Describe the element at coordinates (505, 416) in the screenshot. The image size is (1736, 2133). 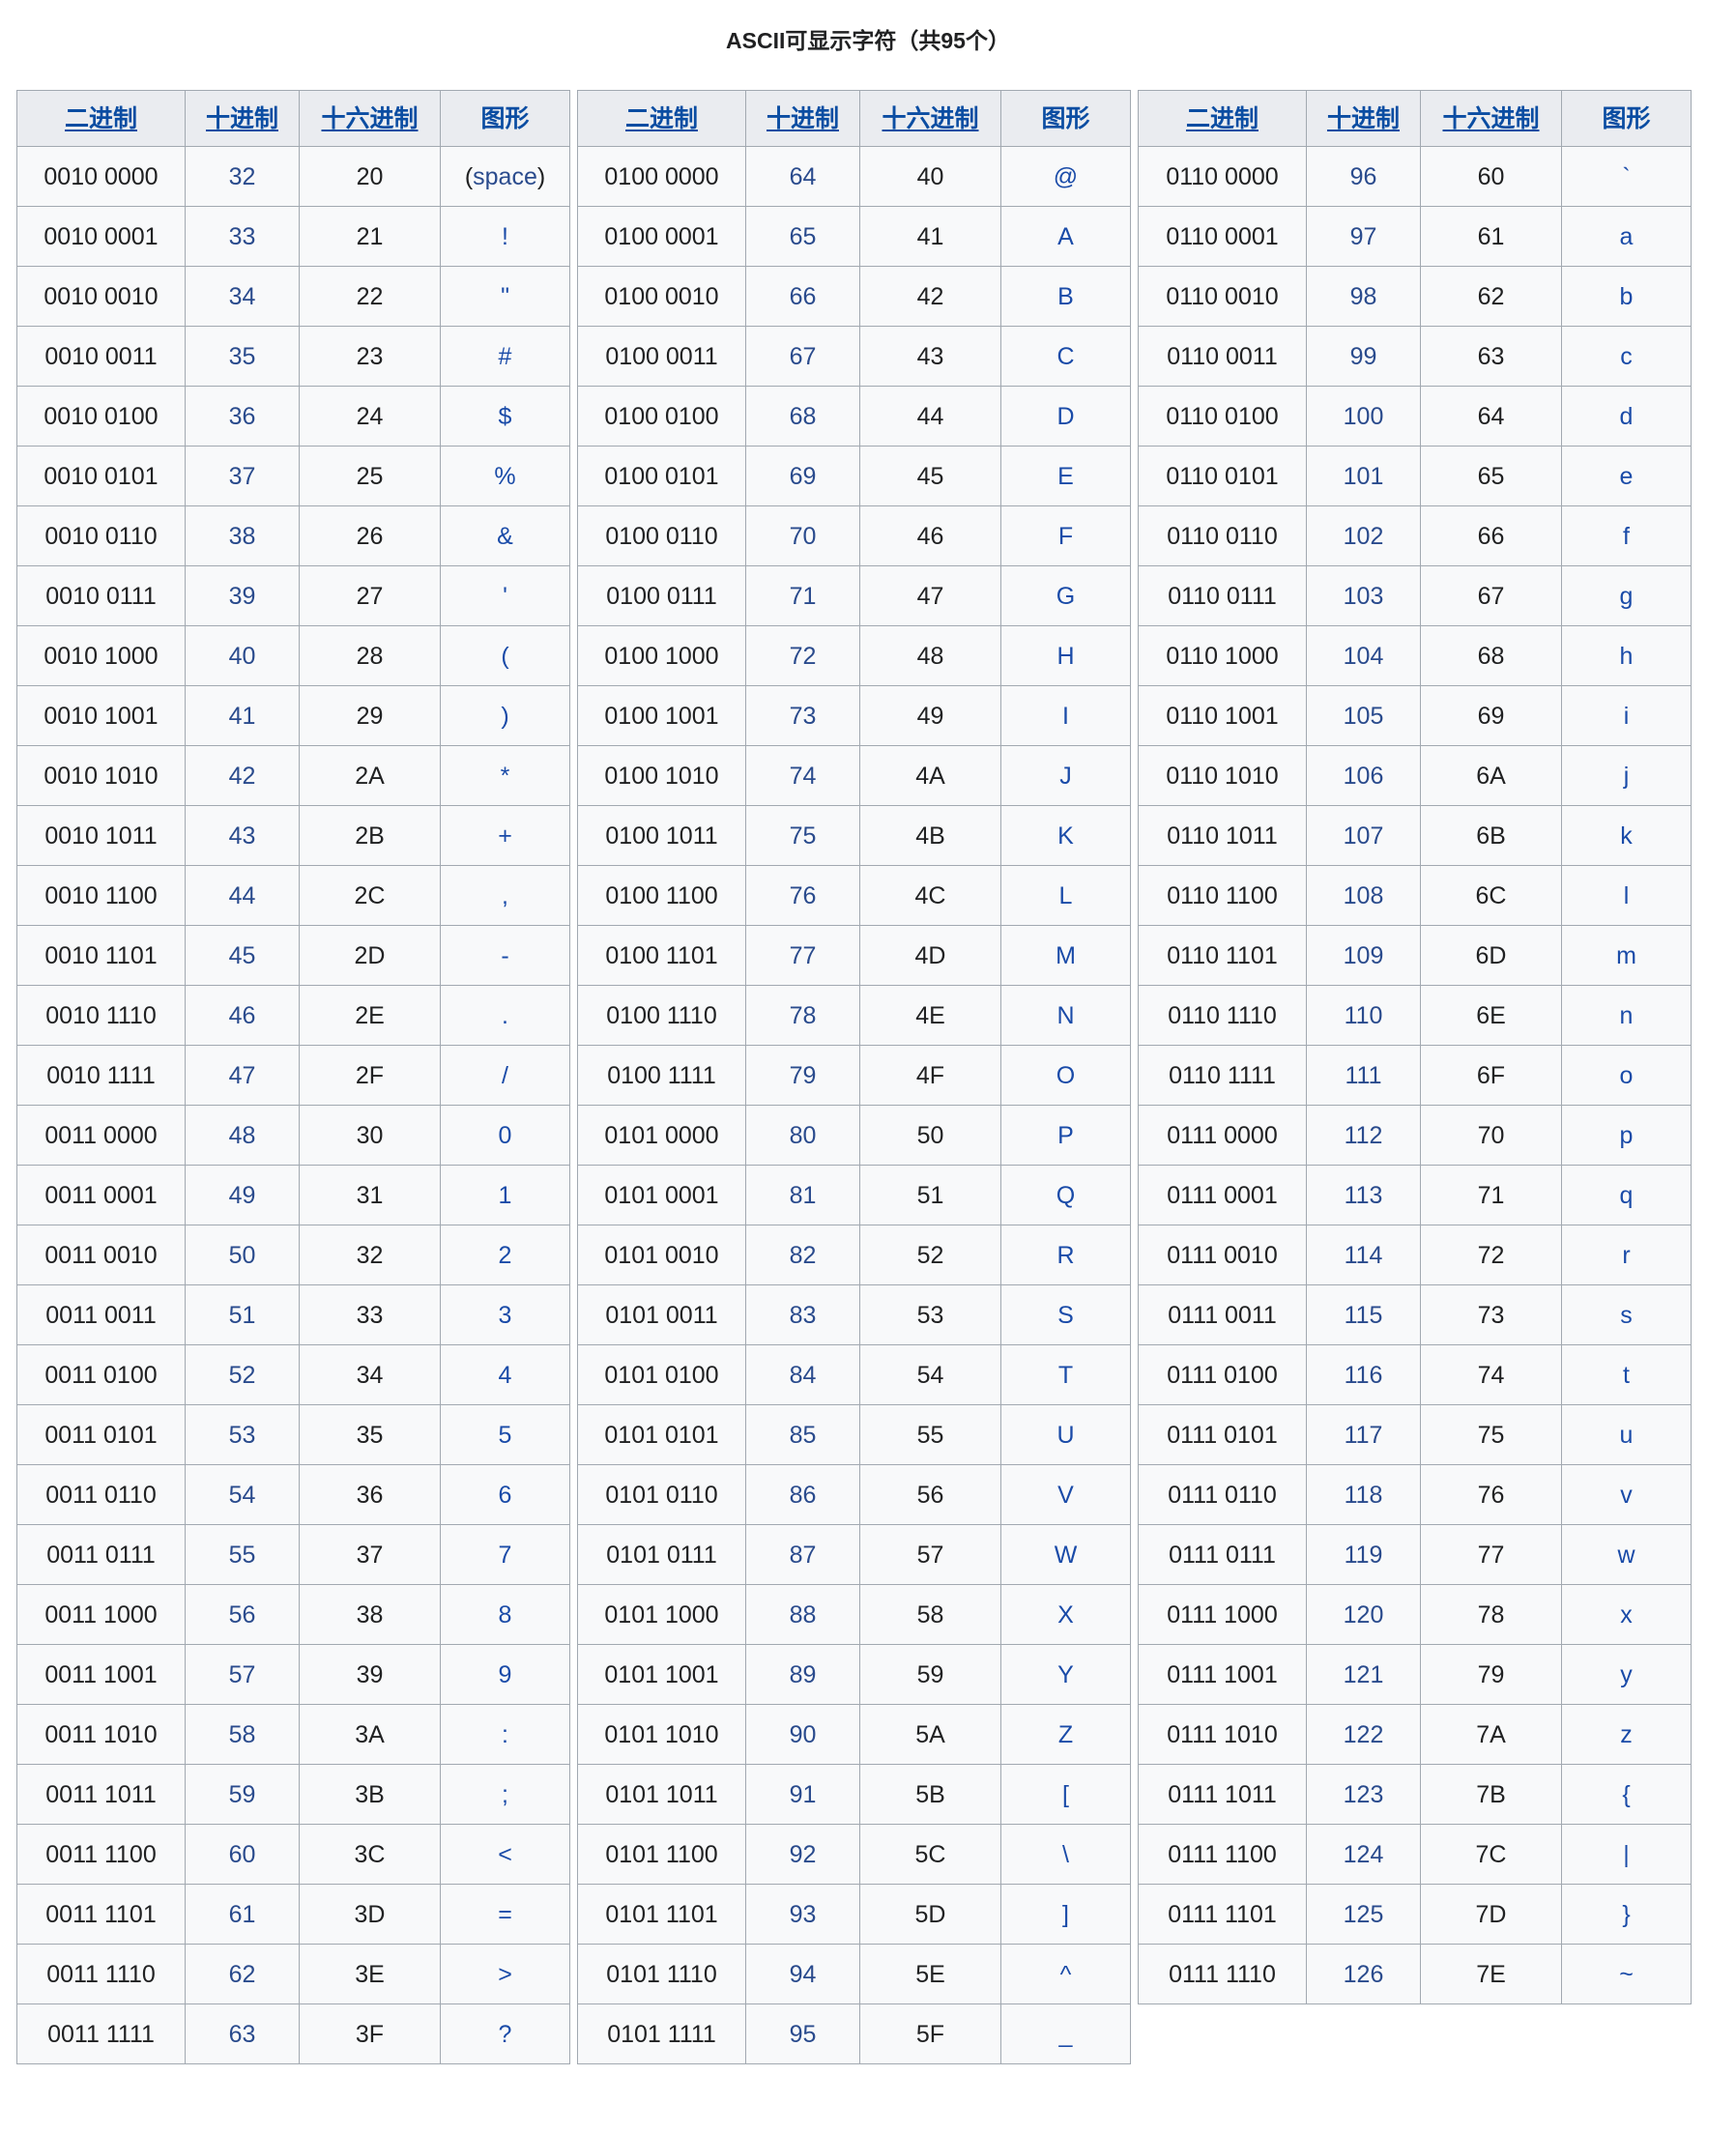
I see `cell-glyph: $` at that location.